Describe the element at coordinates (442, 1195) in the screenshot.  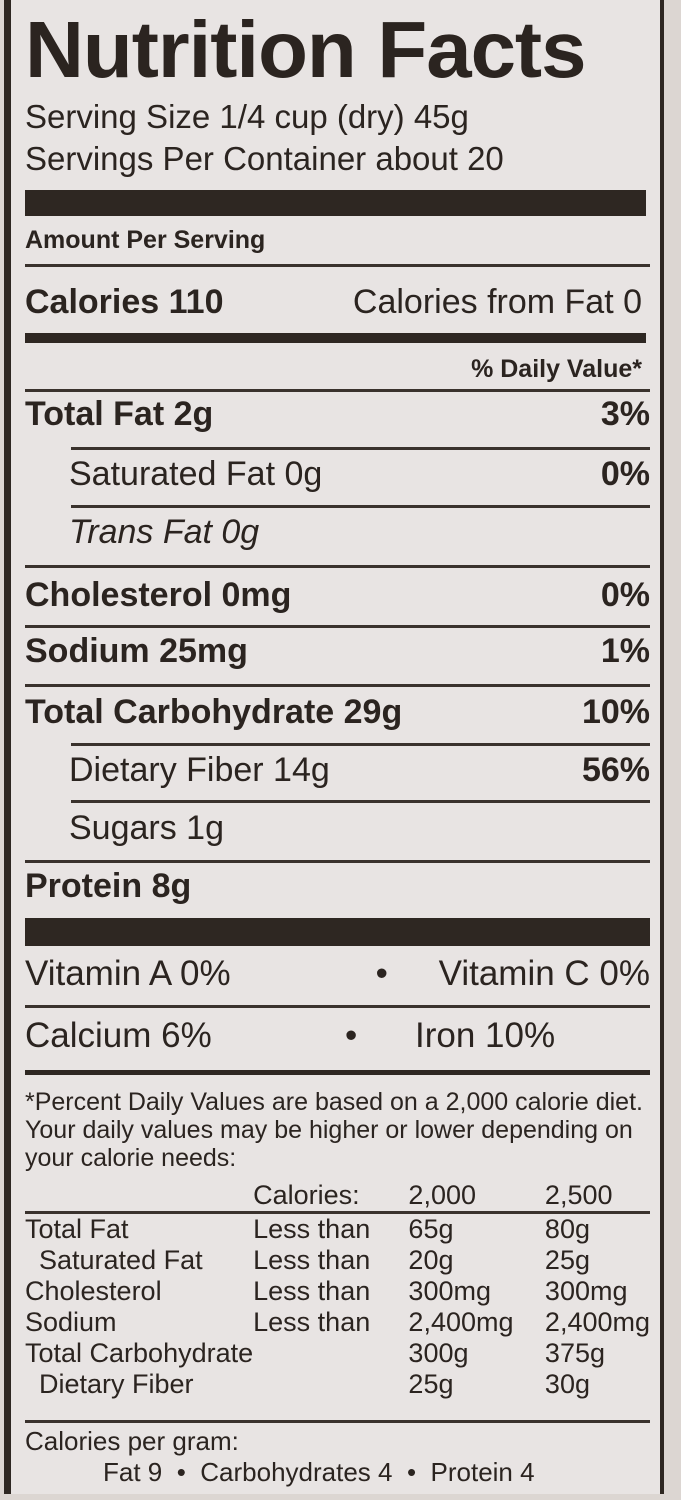
I see `table-cell: 2,000` at that location.